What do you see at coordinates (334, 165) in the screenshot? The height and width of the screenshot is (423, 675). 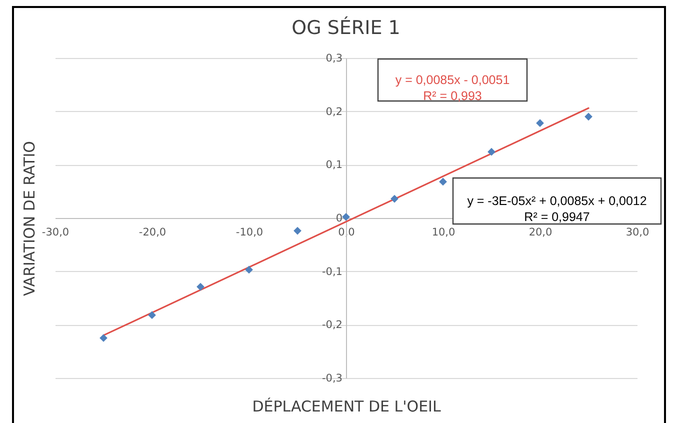 I see `y-tick-label: 0,1` at bounding box center [334, 165].